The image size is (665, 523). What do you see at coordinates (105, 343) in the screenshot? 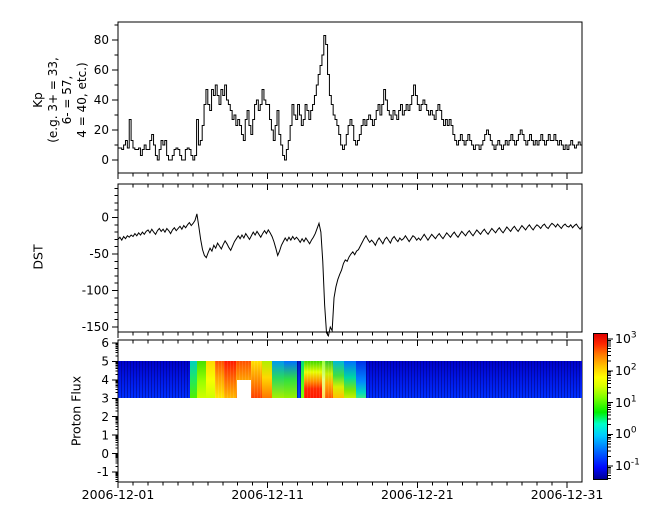
I see `pf-ytick-label: 6` at bounding box center [105, 343].